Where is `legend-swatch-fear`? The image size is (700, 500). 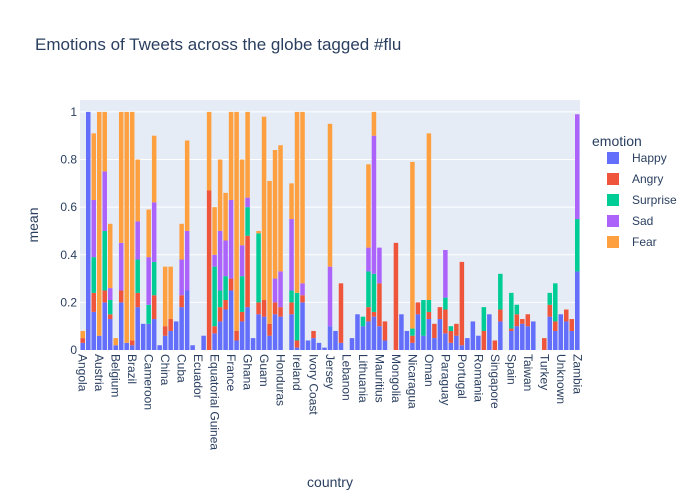
legend-swatch-fear is located at coordinates (613, 242).